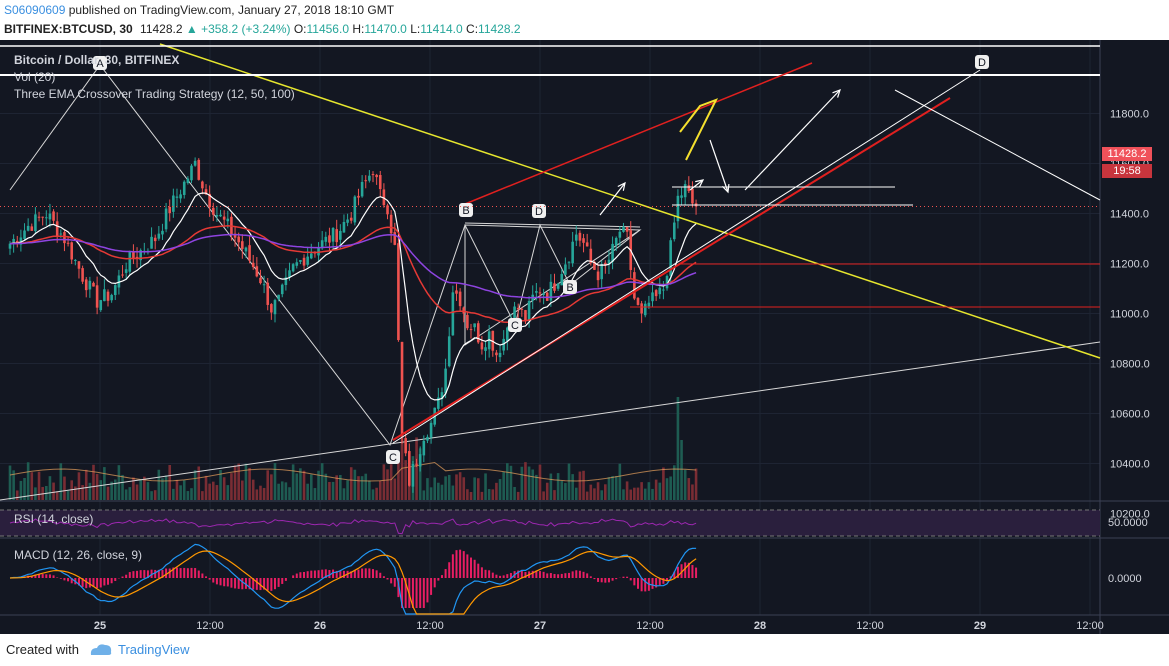  What do you see at coordinates (35, 77) in the screenshot?
I see `volume-legend: Vol (20)` at bounding box center [35, 77].